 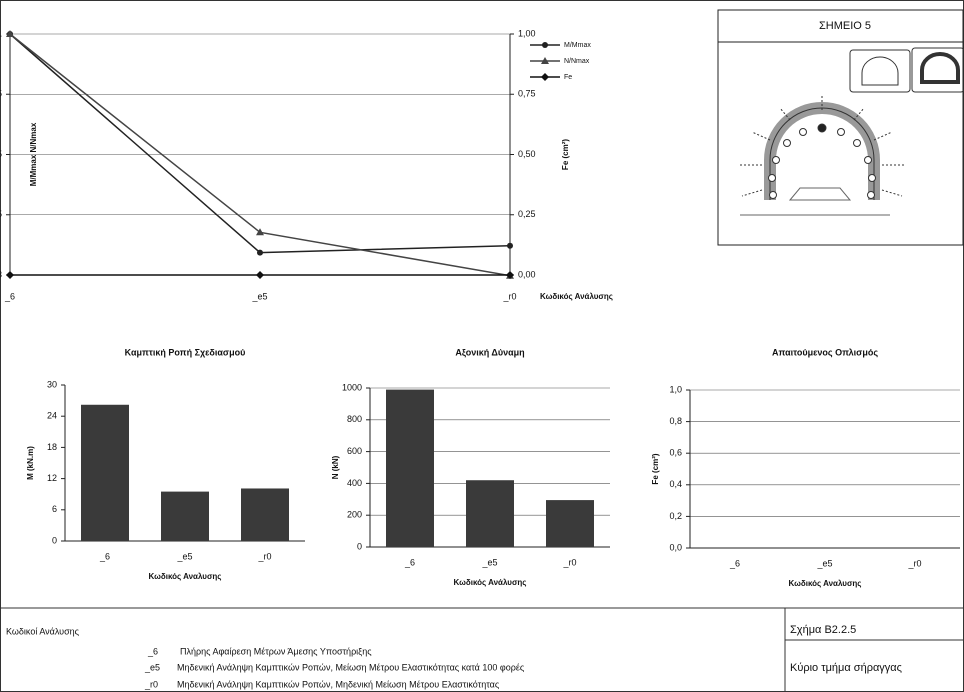 I want to click on tunnel-drawing, so click(x=852, y=131).